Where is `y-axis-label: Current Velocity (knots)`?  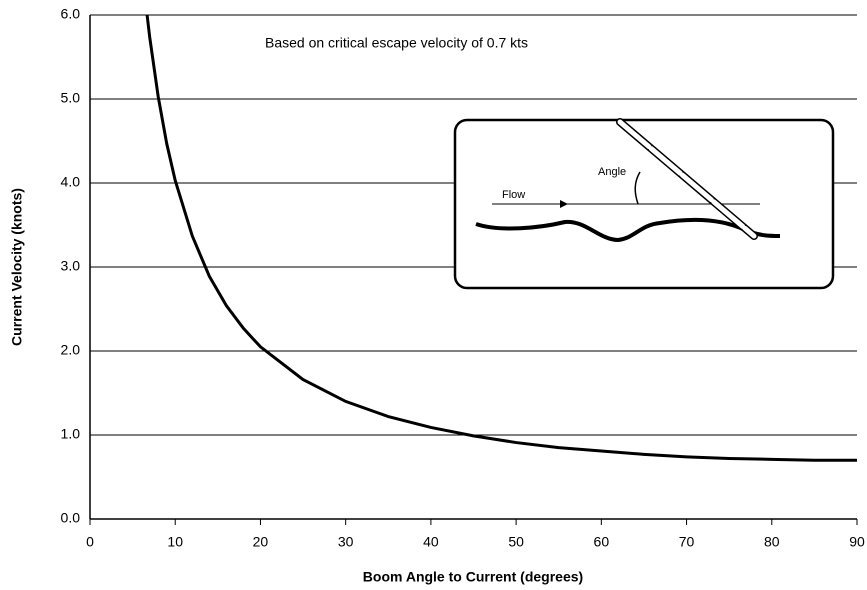
y-axis-label: Current Velocity (knots) is located at coordinates (17, 267).